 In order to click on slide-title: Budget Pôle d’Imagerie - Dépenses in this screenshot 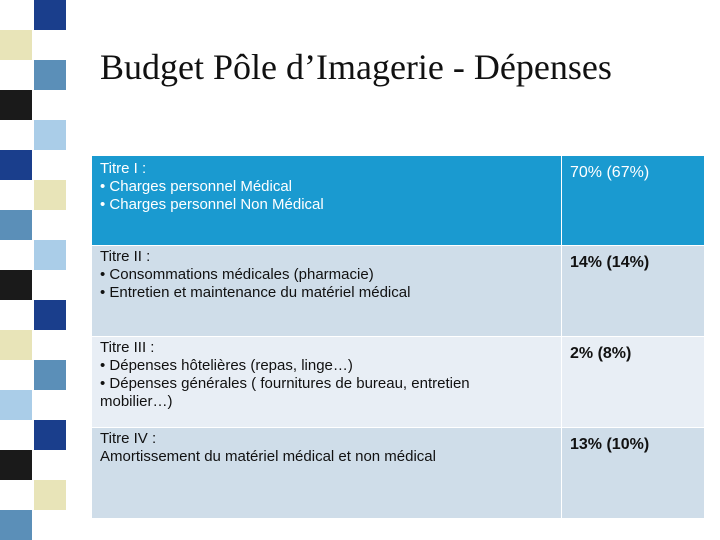, I will do `click(356, 67)`.